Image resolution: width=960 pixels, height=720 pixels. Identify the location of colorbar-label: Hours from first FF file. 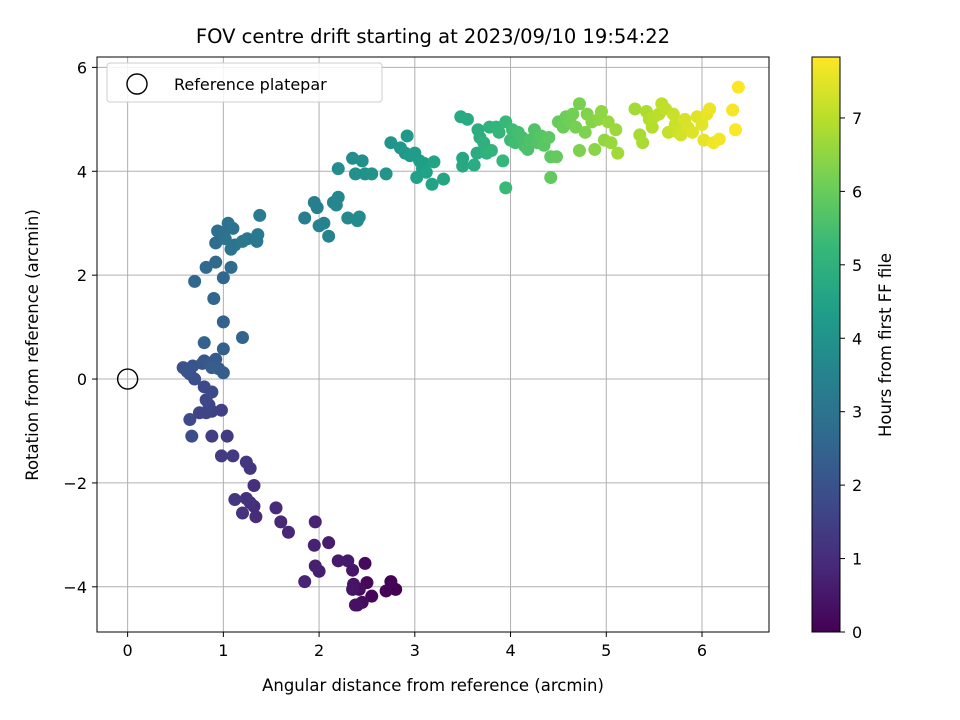
(885, 345).